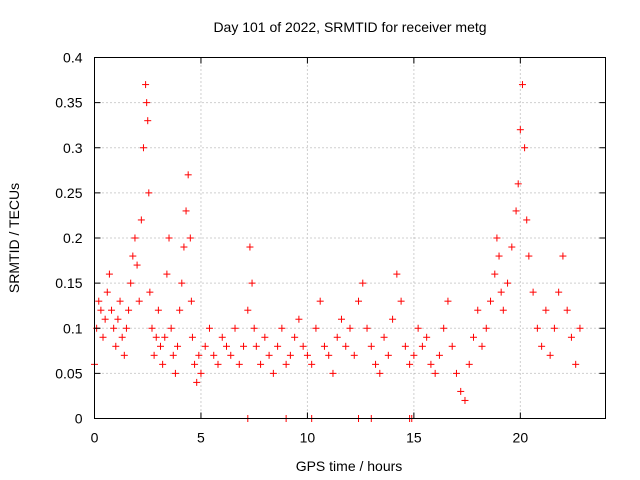  I want to click on y-tick-label: 0.4, so click(73, 58).